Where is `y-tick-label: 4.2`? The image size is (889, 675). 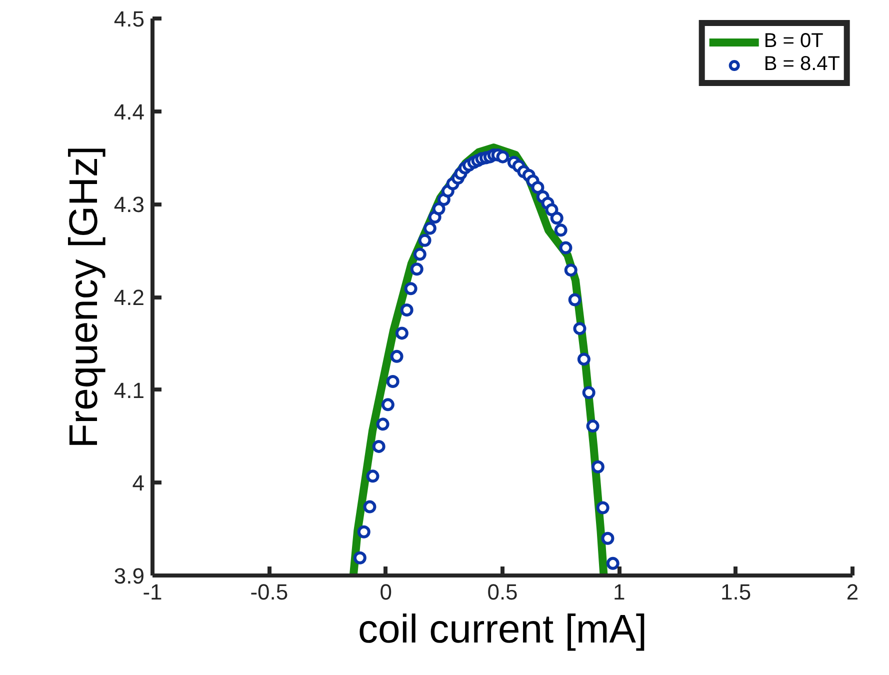
y-tick-label: 4.2 is located at coordinates (129, 297).